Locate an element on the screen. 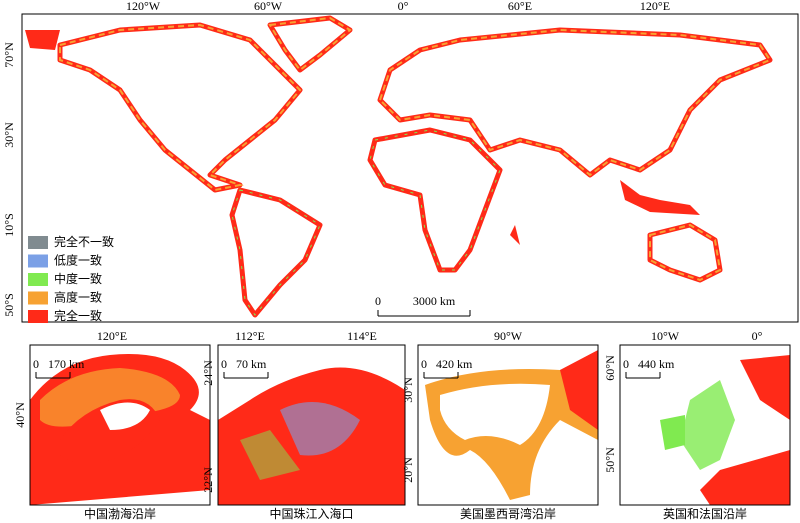 The height and width of the screenshot is (523, 800). britain is located at coordinates (707, 425).